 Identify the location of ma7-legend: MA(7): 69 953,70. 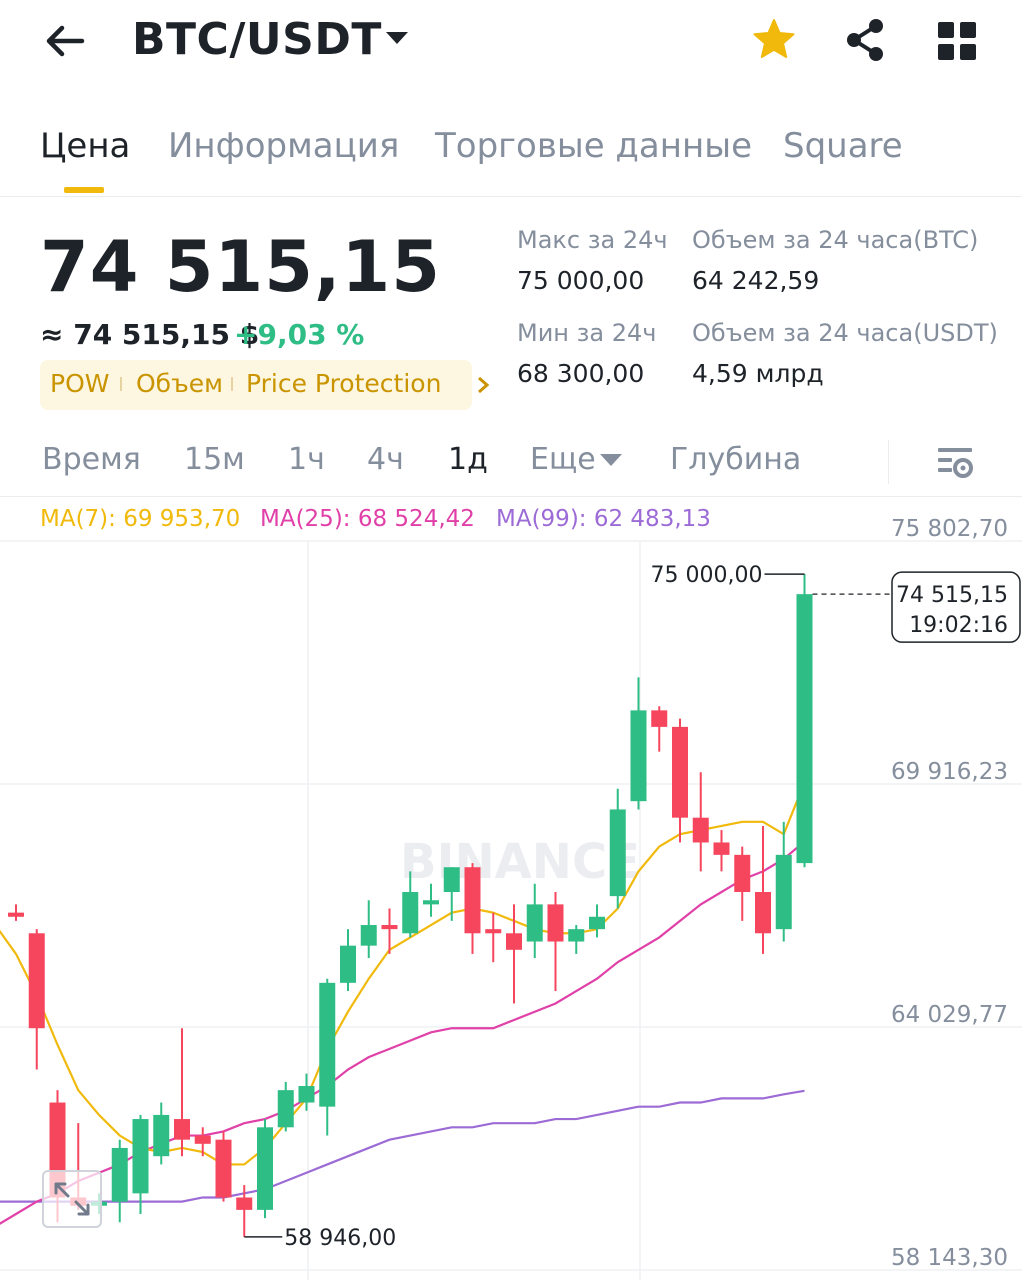
(140, 519).